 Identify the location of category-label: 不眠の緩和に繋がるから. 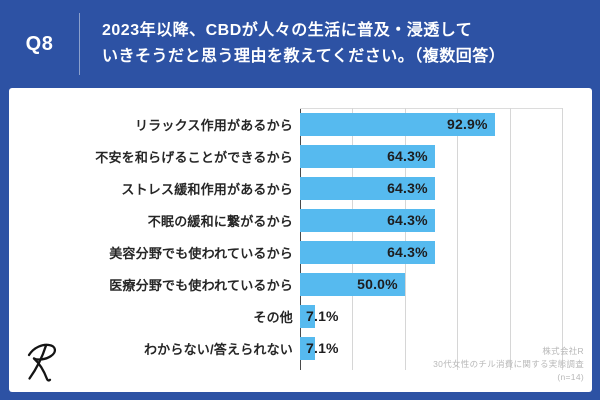
(220, 221).